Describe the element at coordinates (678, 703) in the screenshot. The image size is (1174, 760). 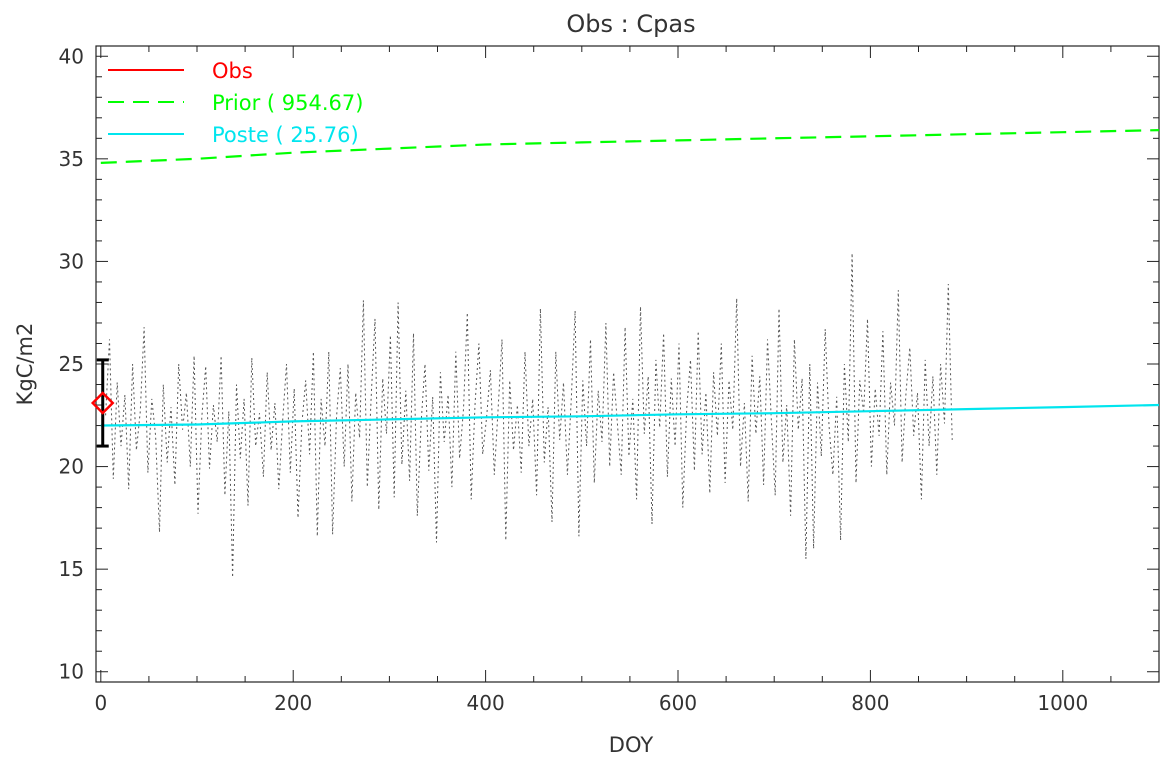
I see `x-tick-label: 600` at that location.